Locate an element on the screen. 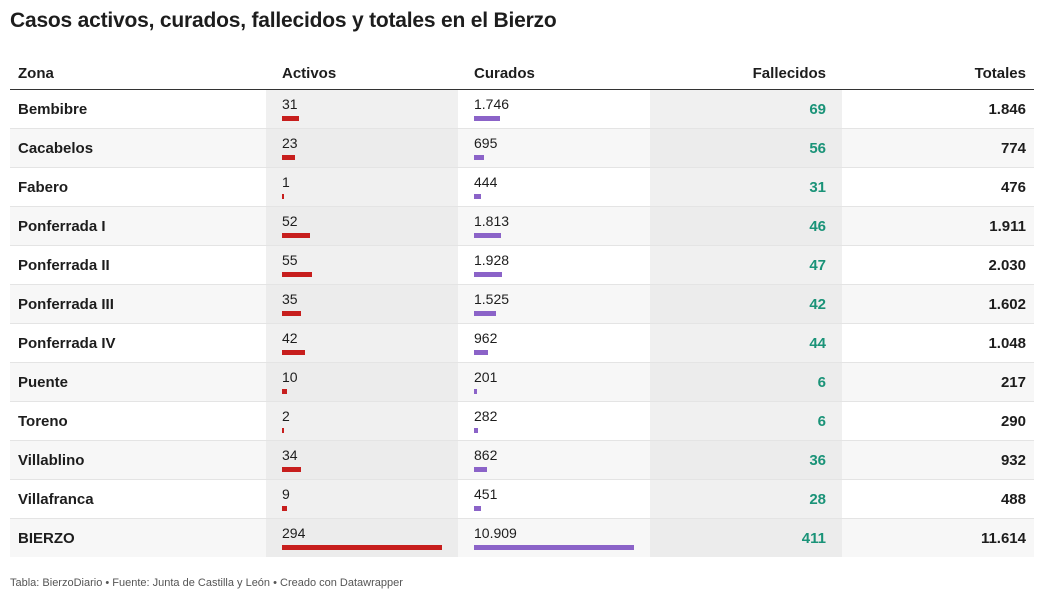 This screenshot has width=1044, height=601. zona-label: Cacabelos is located at coordinates (56, 148).